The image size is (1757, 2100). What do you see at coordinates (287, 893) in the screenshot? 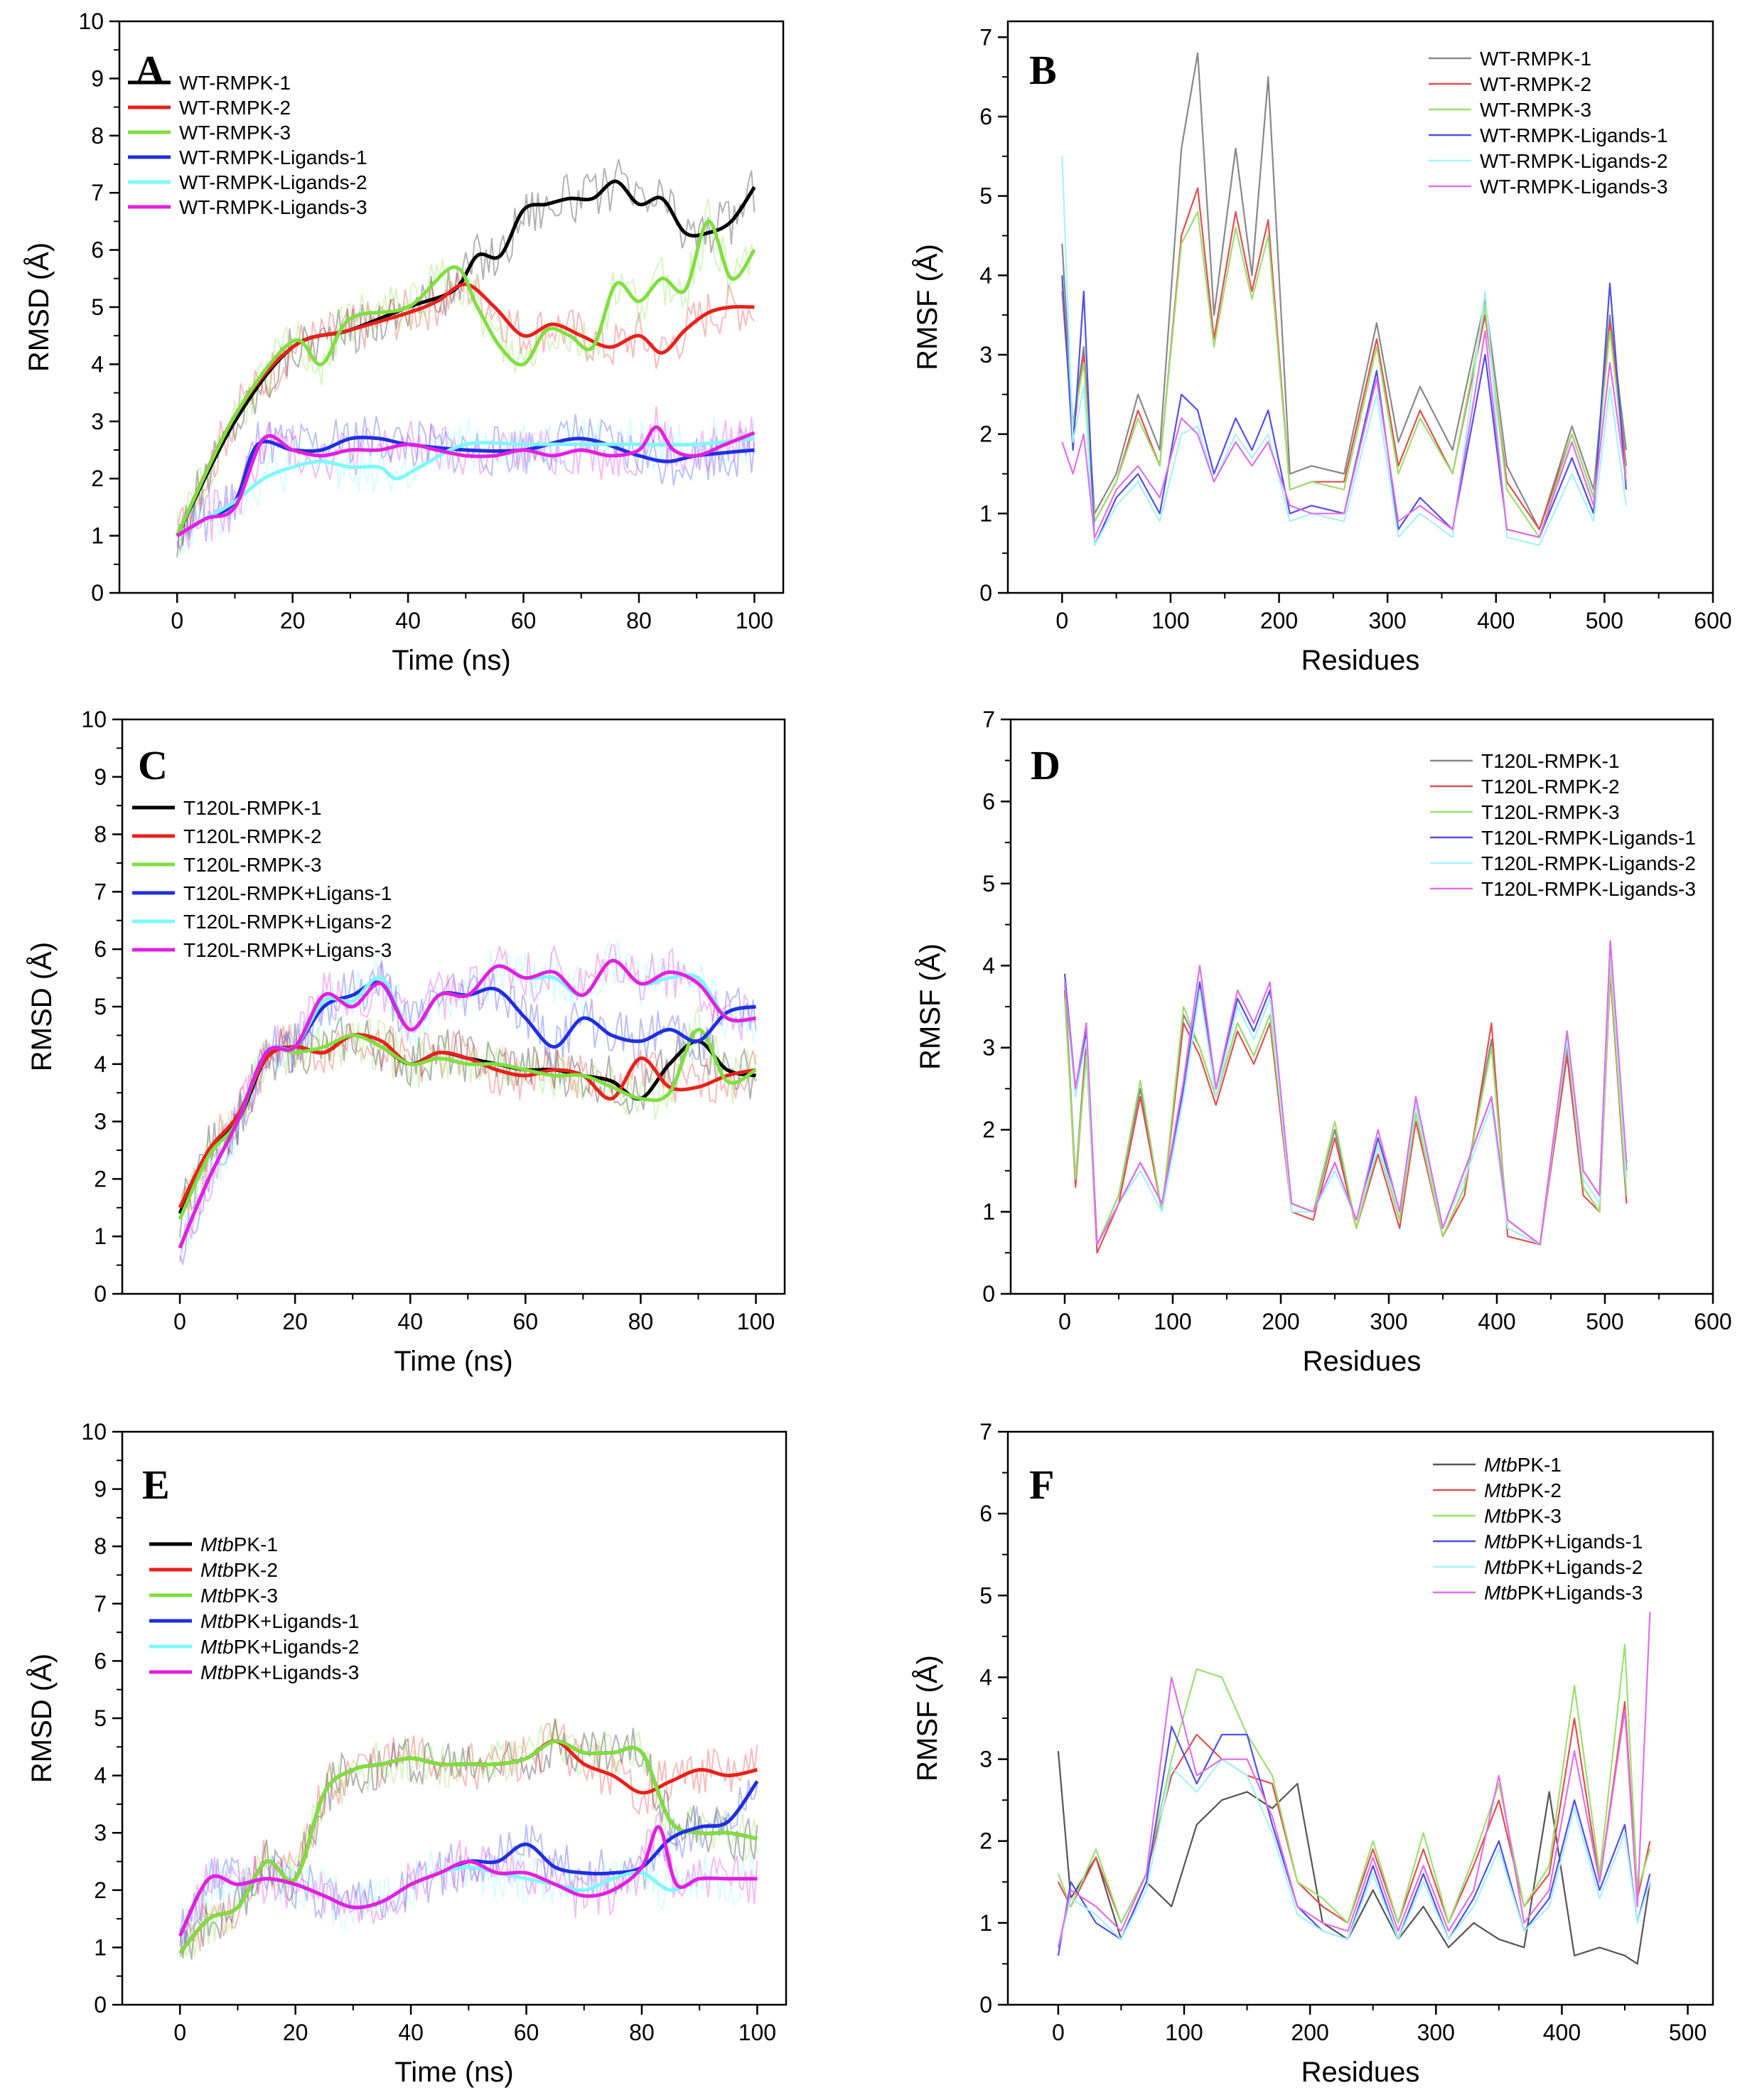
I see `legend-label: T120L-RMPK+Ligans-1` at bounding box center [287, 893].